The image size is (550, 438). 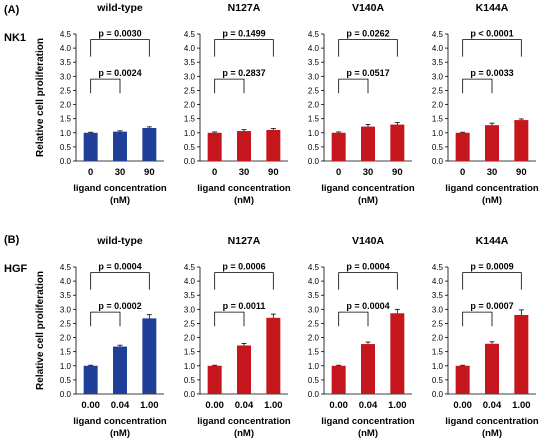 What do you see at coordinates (244, 281) in the screenshot?
I see `r2c2-bracket-outer` at bounding box center [244, 281].